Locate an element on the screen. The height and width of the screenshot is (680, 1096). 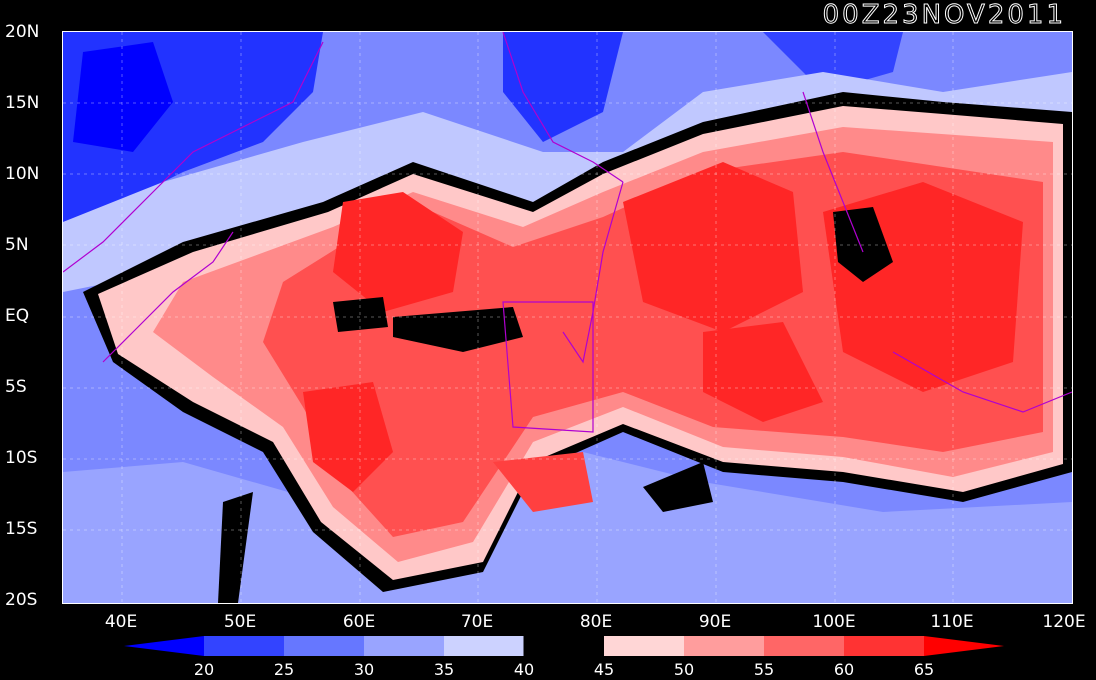
lowest-region-nw is located at coordinates (123, 97).